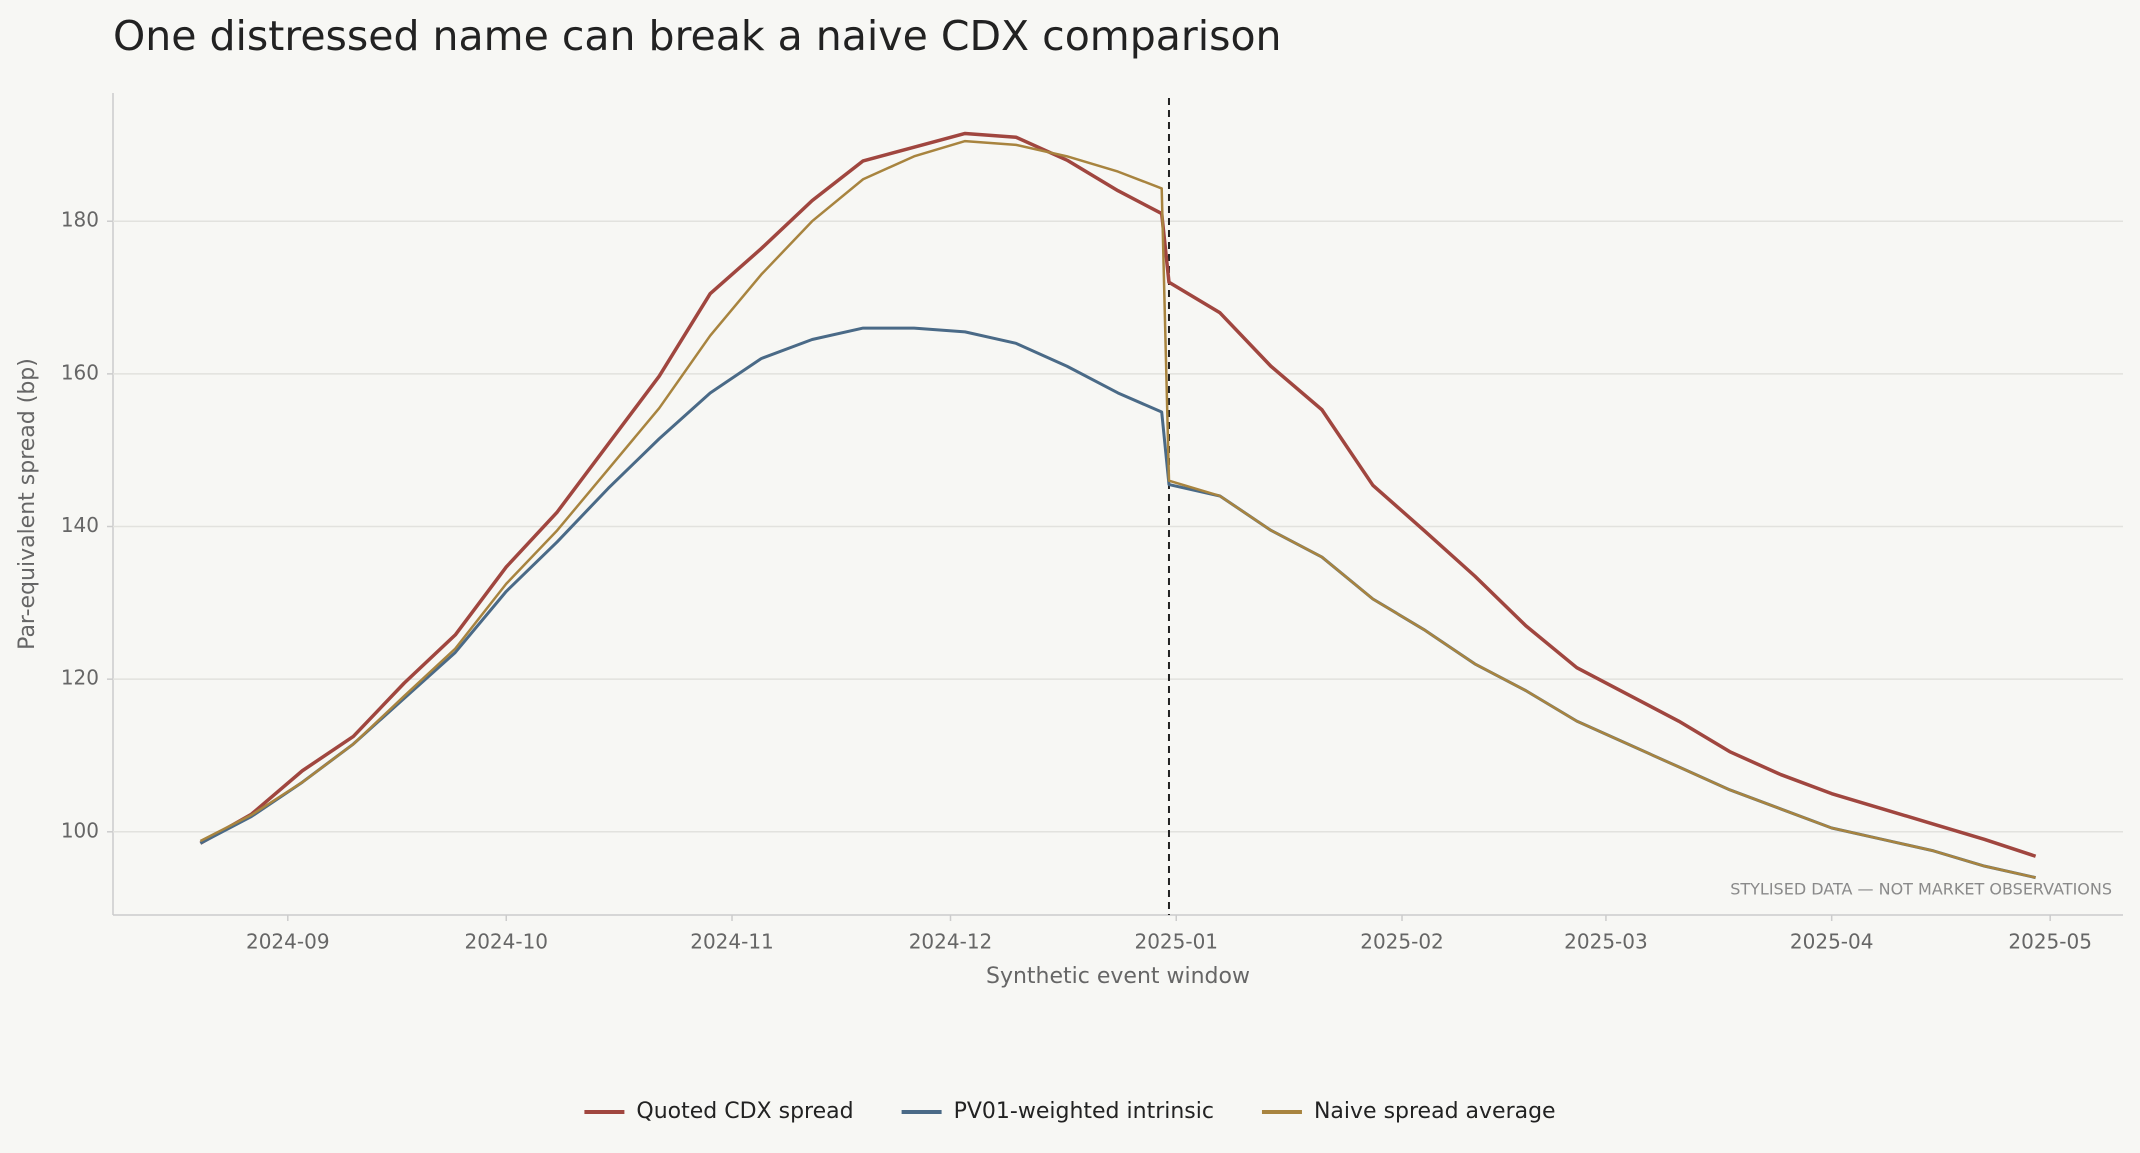  I want to click on x-tick-label: 2025-03, so click(1606, 942).